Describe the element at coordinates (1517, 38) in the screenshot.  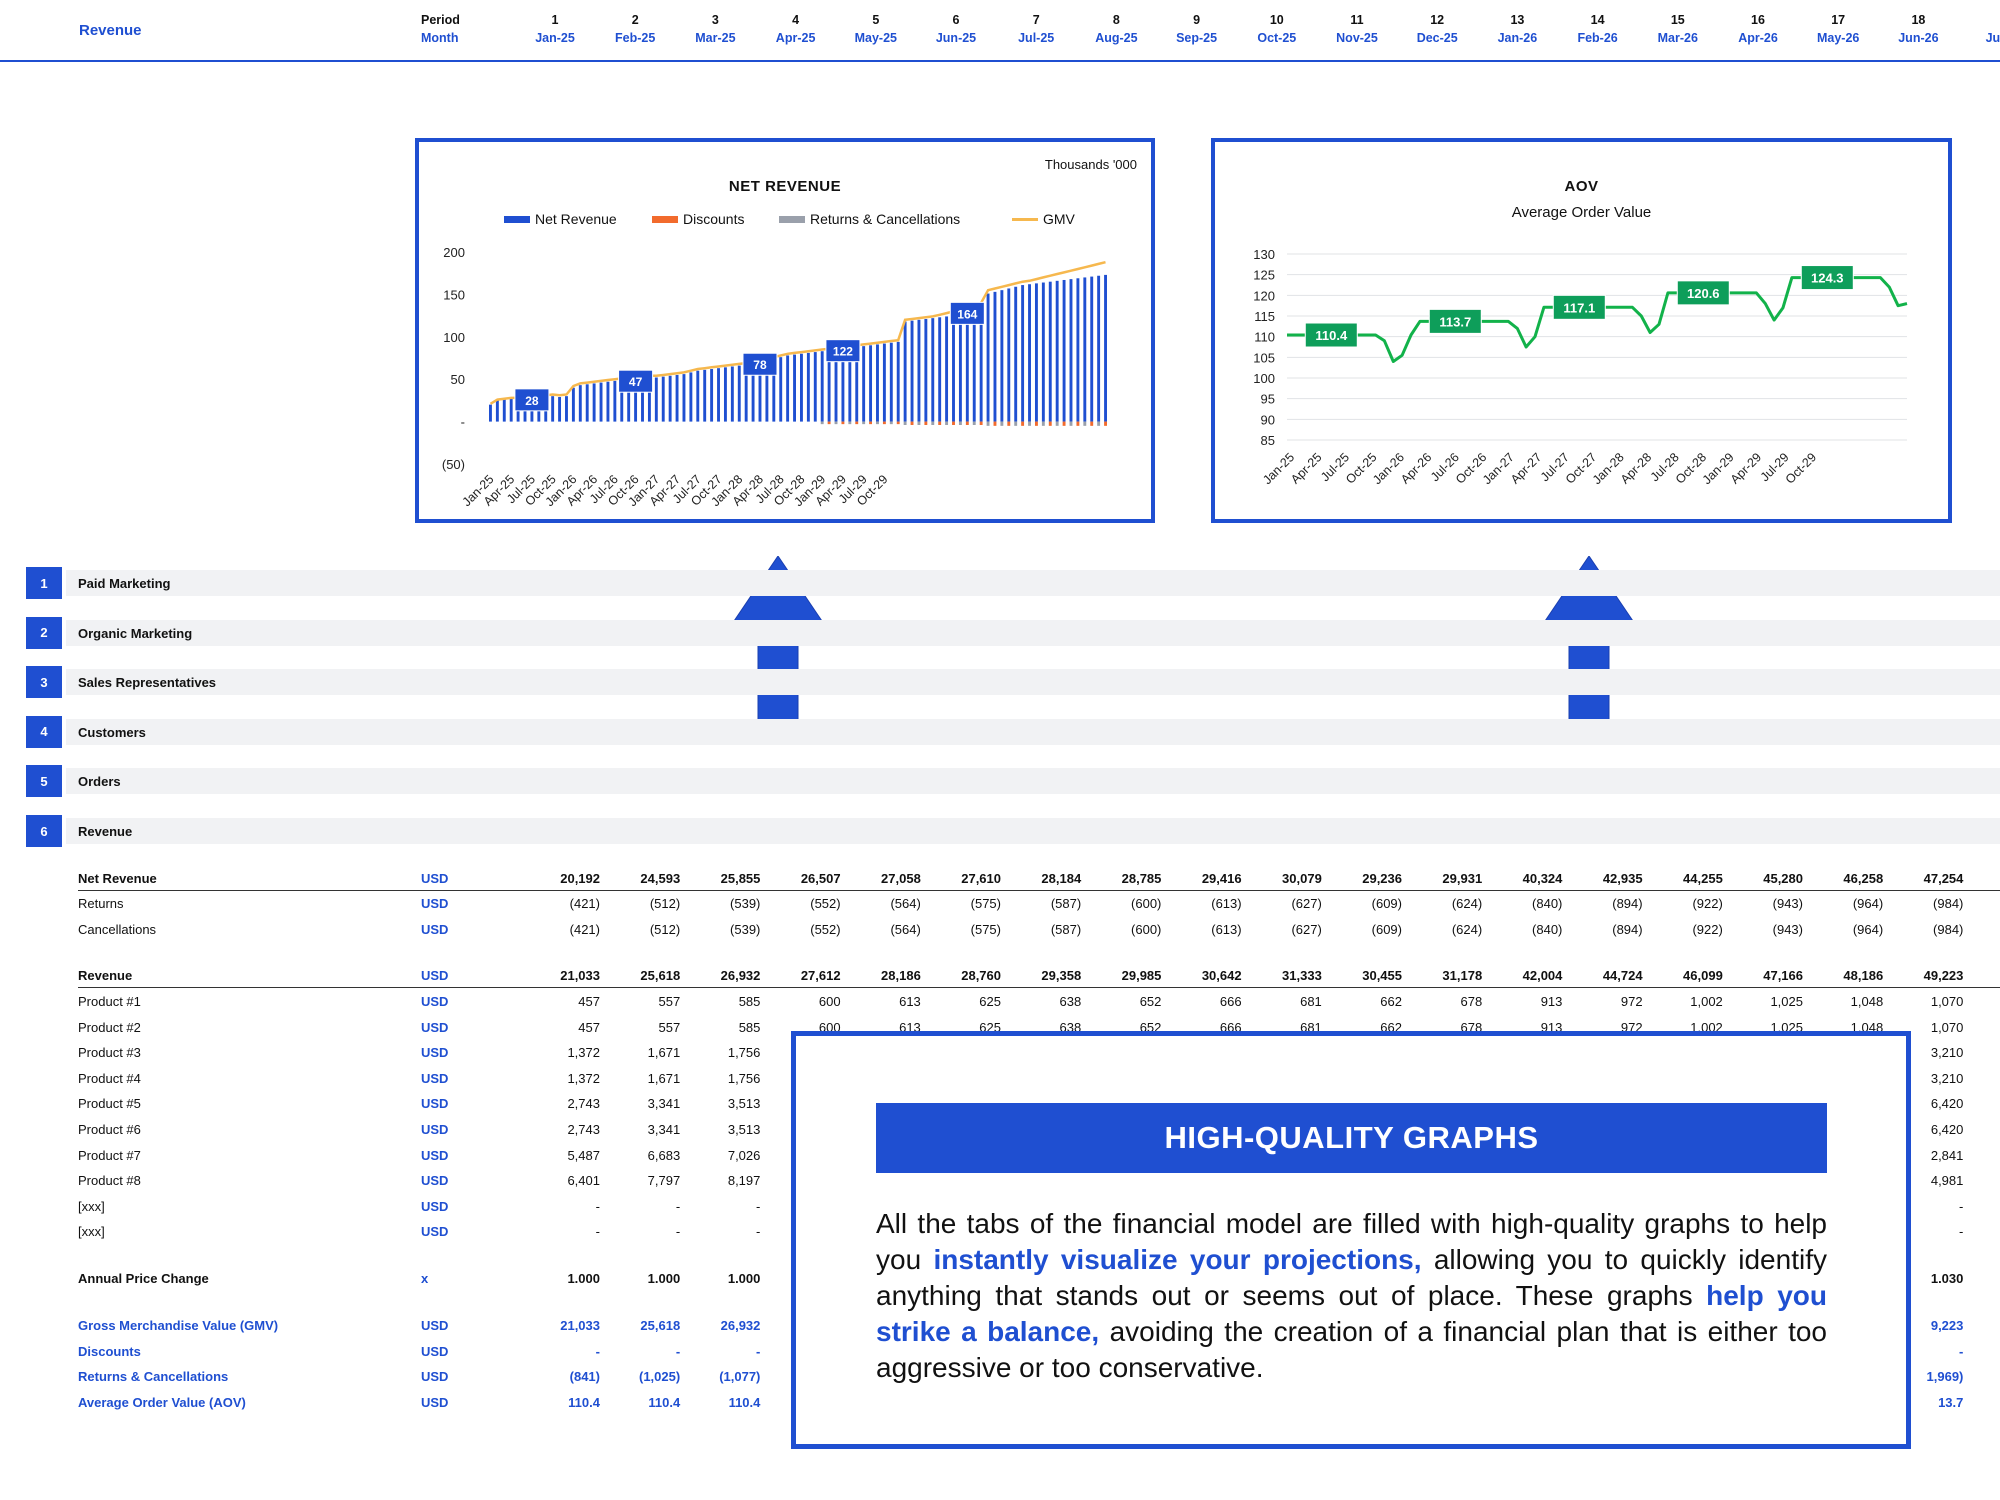
I see `period-month: Jan-26` at that location.